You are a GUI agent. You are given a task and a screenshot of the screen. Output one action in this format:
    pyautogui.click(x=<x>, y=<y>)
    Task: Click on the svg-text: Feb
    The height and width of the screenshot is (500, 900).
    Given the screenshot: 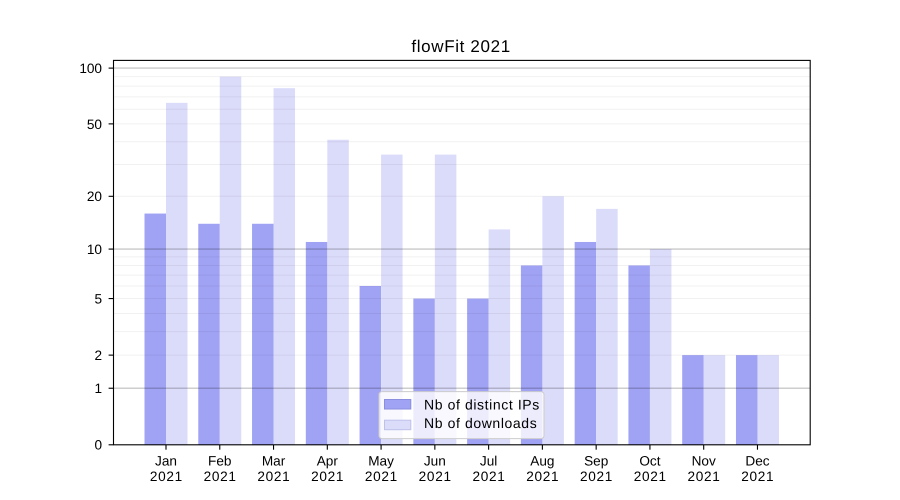 What is the action you would take?
    pyautogui.click(x=219, y=461)
    